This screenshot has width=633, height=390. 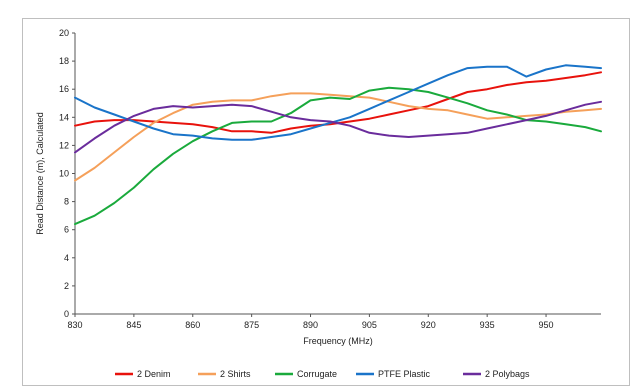 What do you see at coordinates (64, 61) in the screenshot?
I see `y-tick-label: 18` at bounding box center [64, 61].